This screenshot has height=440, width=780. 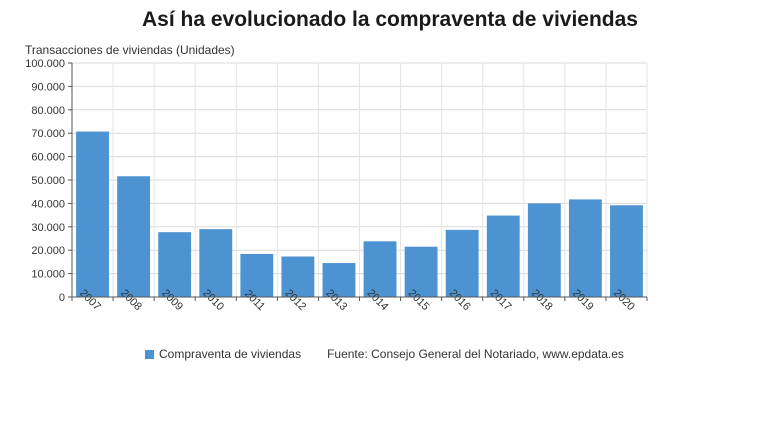 I want to click on bar-2019, so click(x=585, y=248).